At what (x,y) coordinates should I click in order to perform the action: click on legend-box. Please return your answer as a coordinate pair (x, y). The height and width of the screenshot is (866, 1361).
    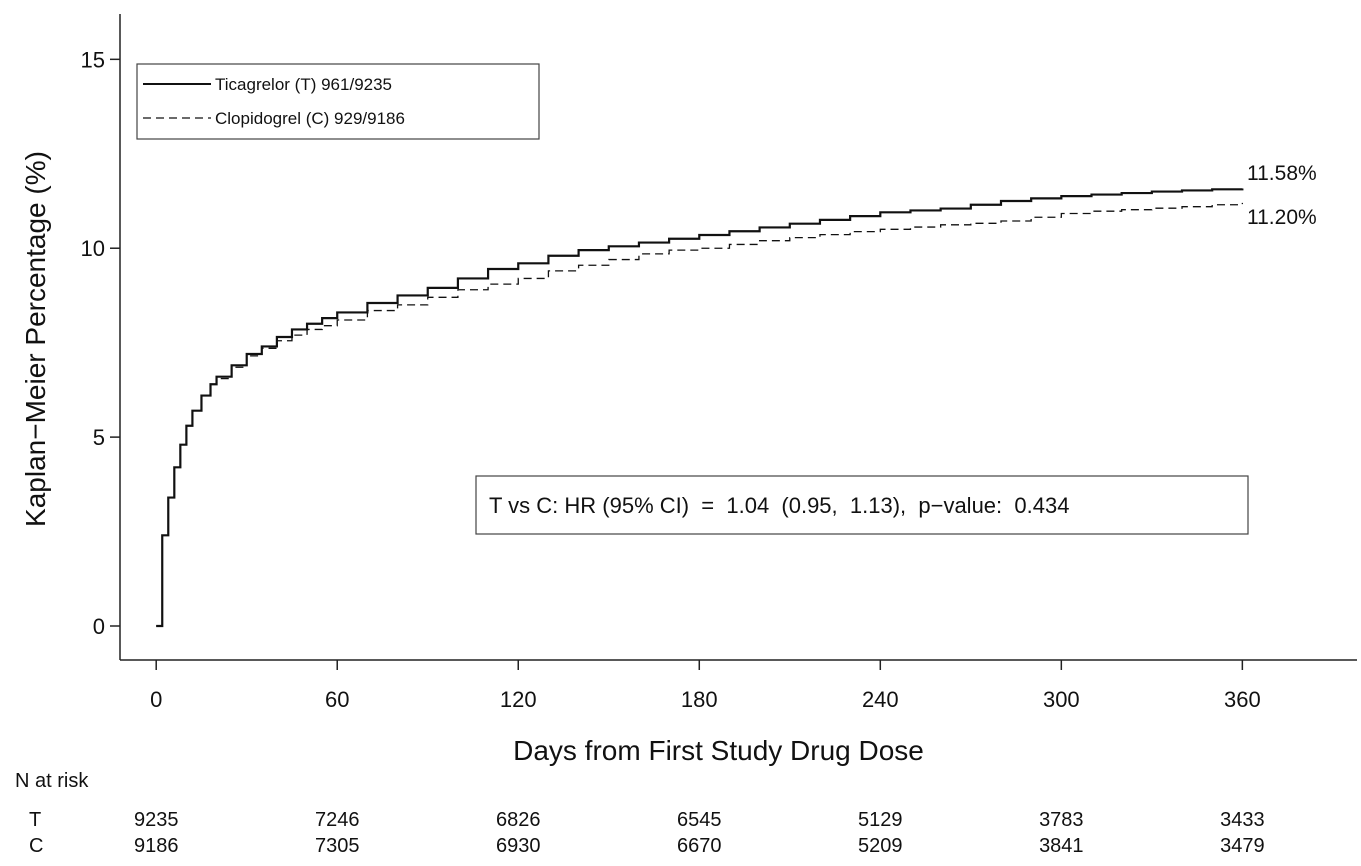
    Looking at the image, I should click on (338, 101).